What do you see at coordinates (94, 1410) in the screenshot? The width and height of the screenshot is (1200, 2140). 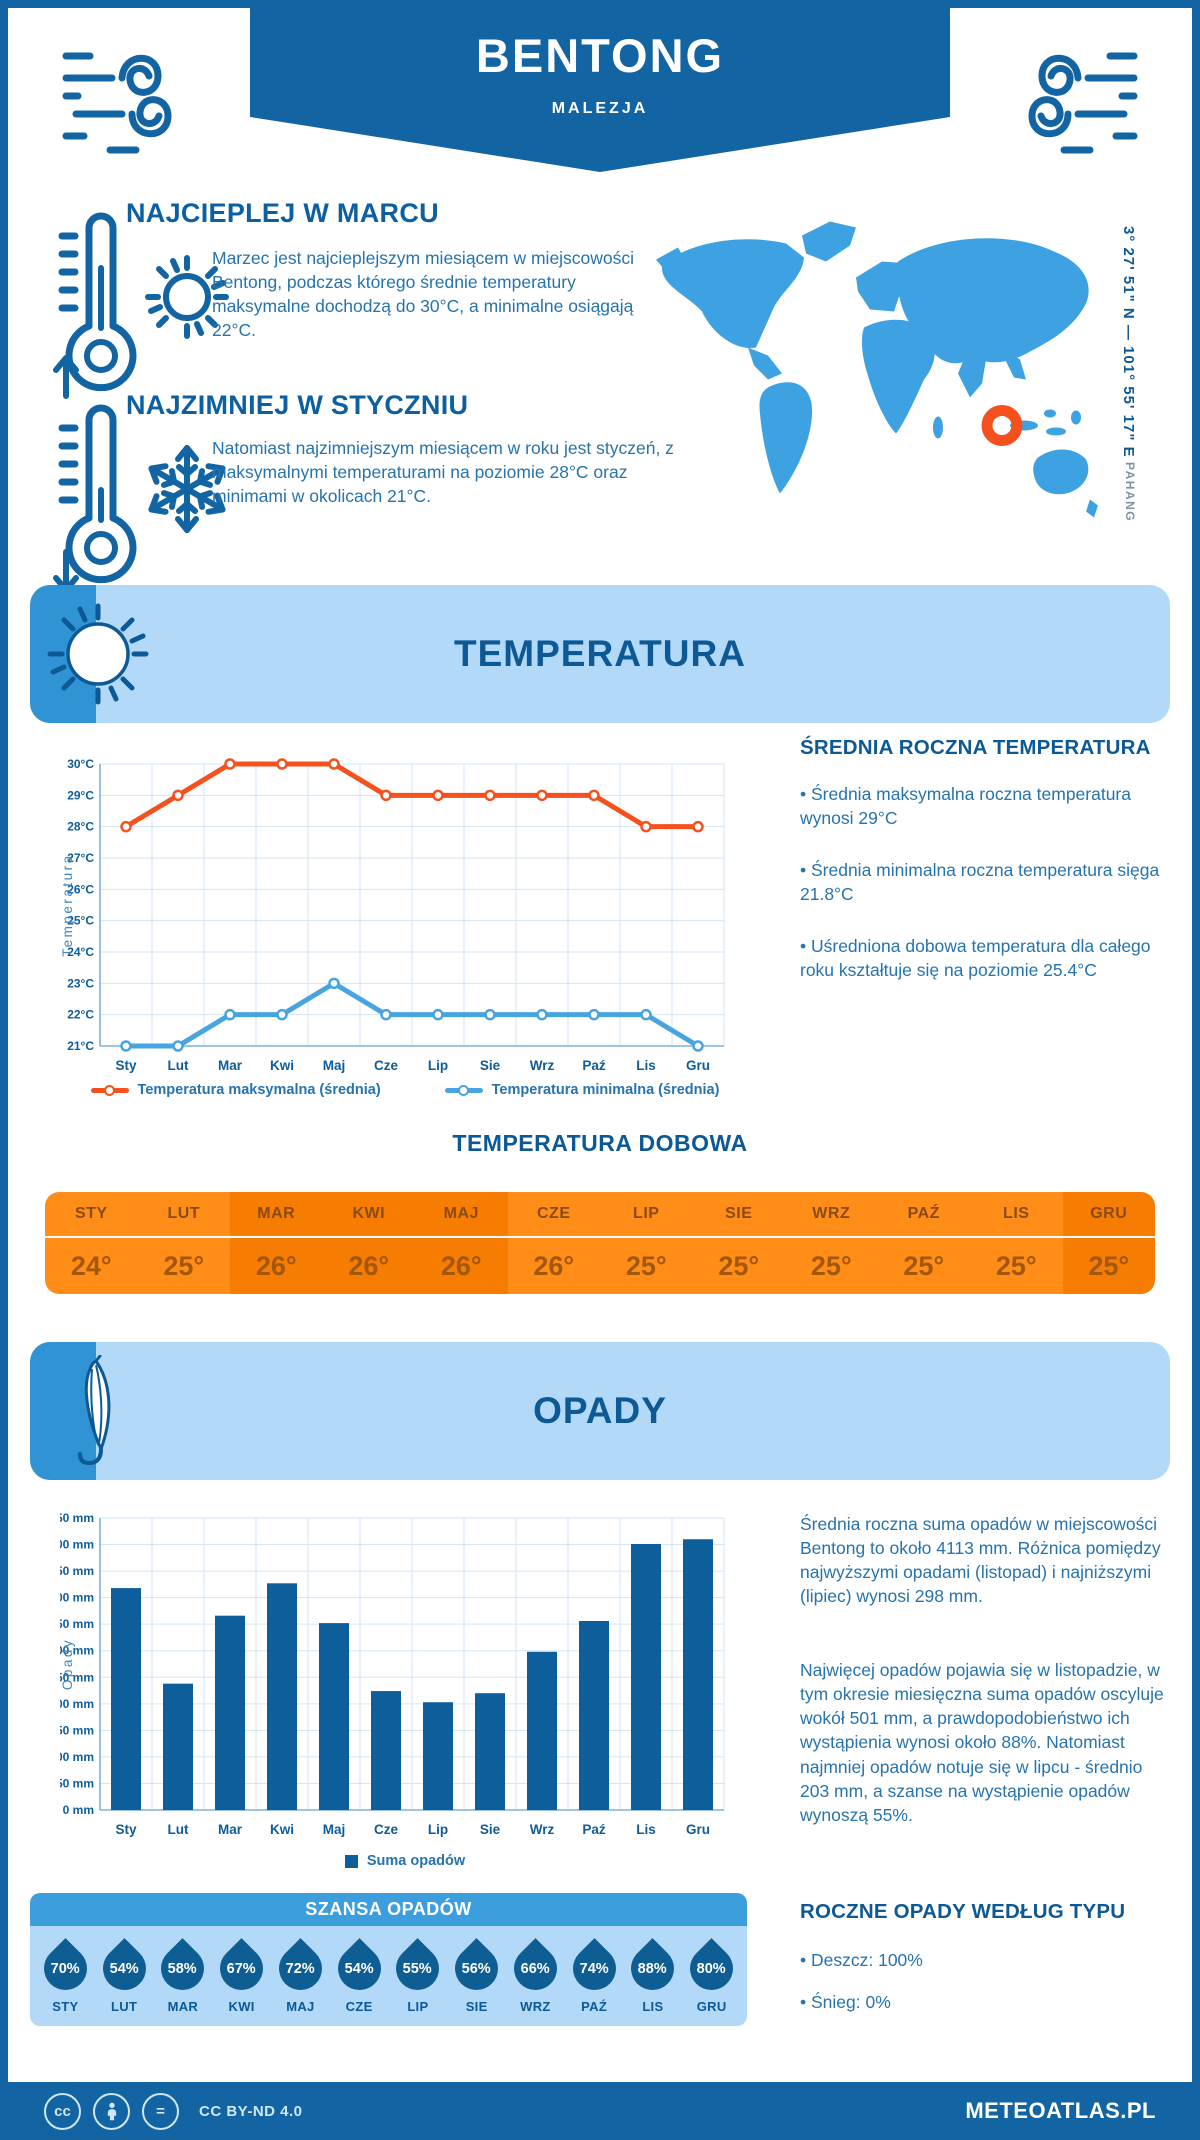 I see `umbrella-icon` at bounding box center [94, 1410].